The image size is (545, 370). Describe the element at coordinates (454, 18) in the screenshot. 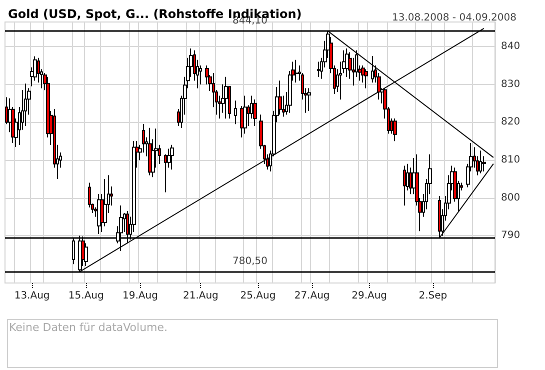

I see `annotation: 13.08.2008 - 04.09.2008` at that location.